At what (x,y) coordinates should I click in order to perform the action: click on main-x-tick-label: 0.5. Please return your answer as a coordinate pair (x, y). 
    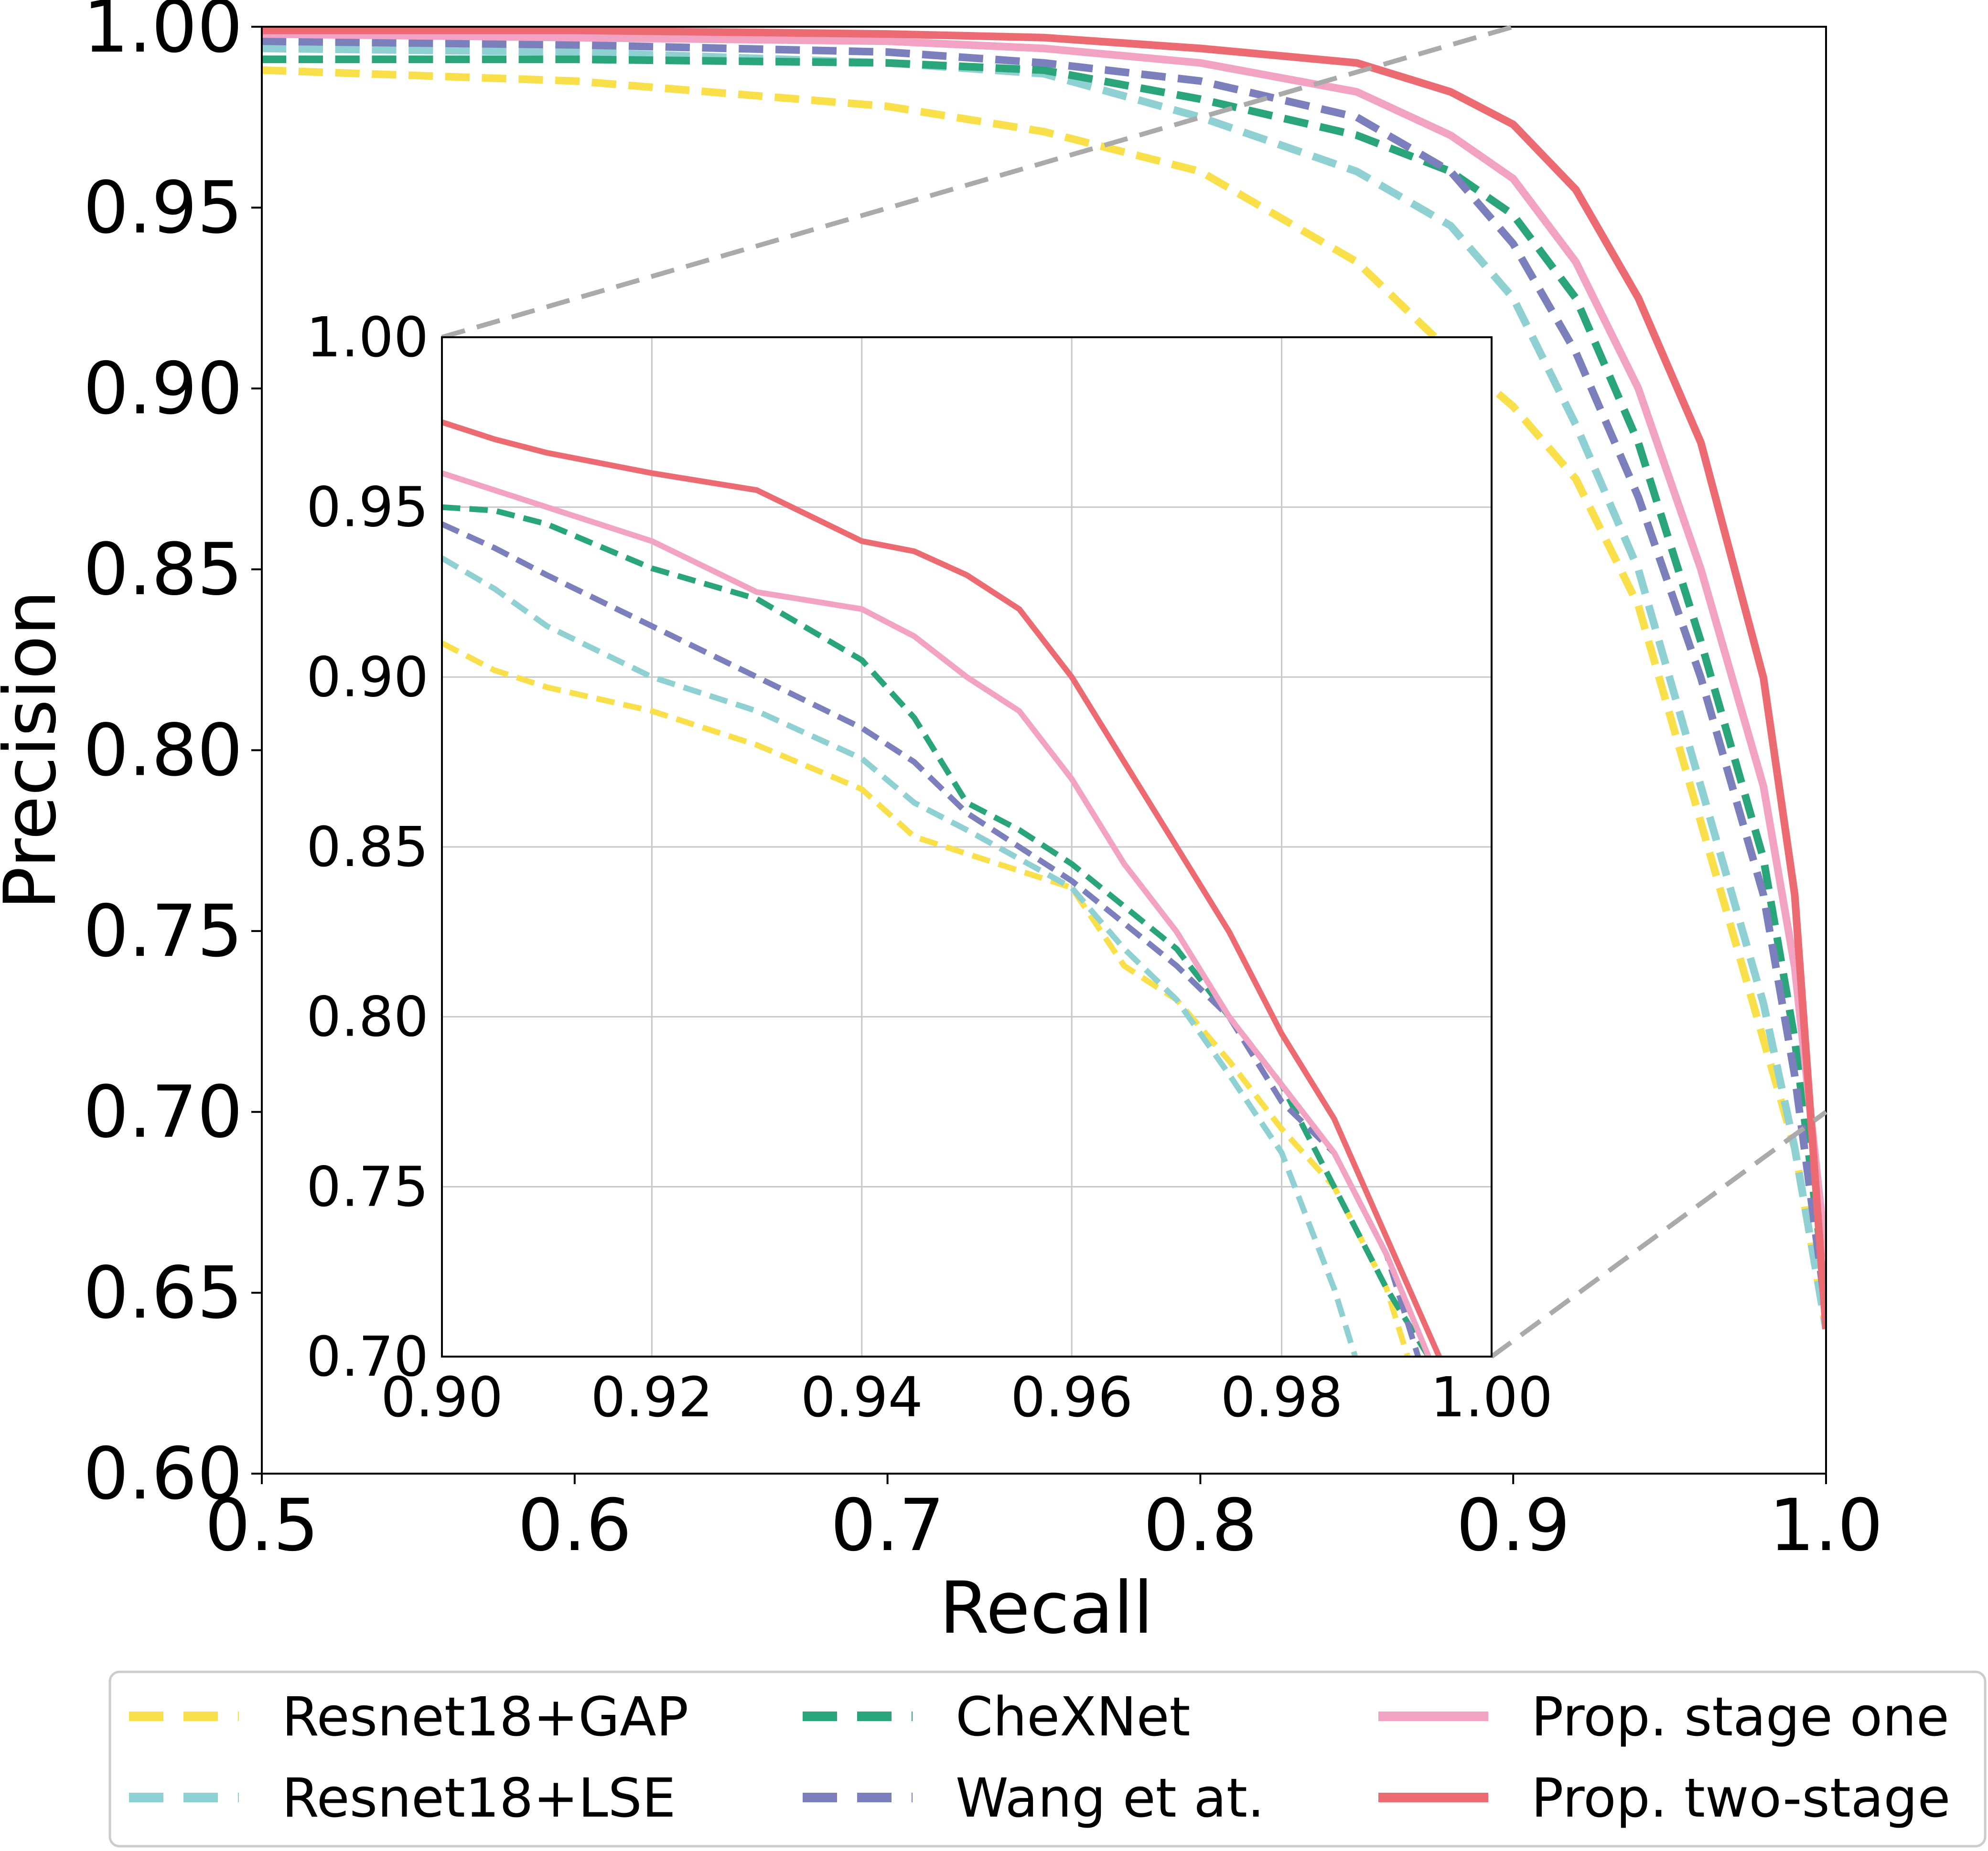
    Looking at the image, I should click on (262, 1526).